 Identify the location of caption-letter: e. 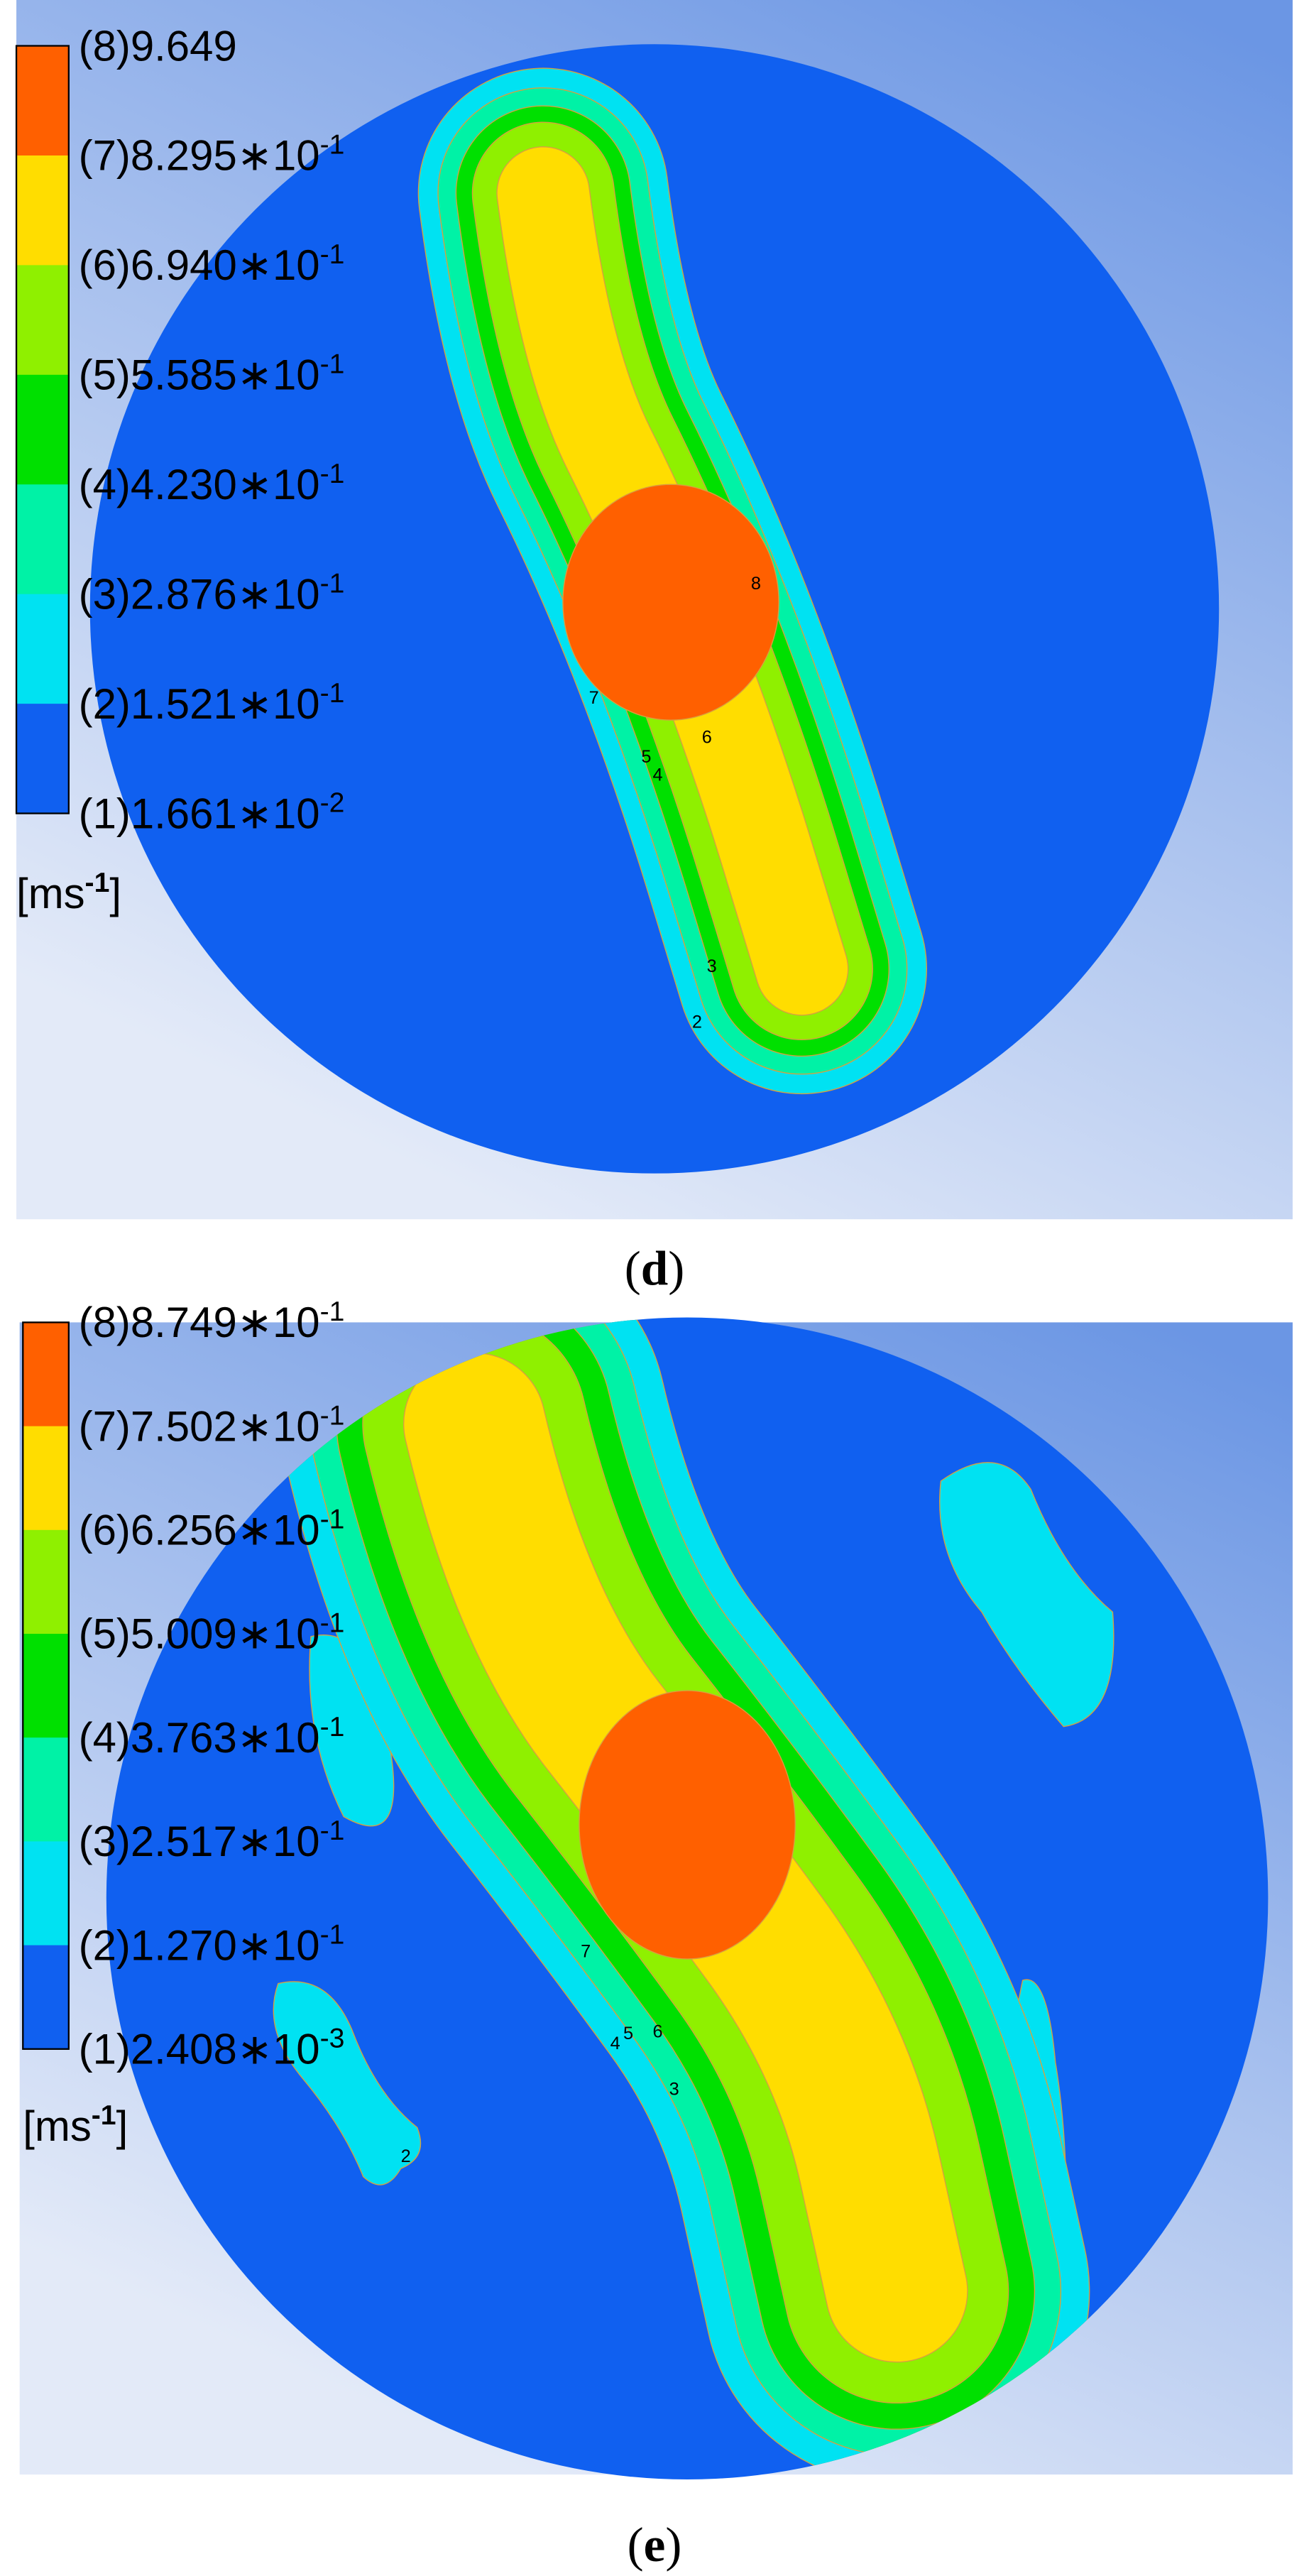
(655, 2544).